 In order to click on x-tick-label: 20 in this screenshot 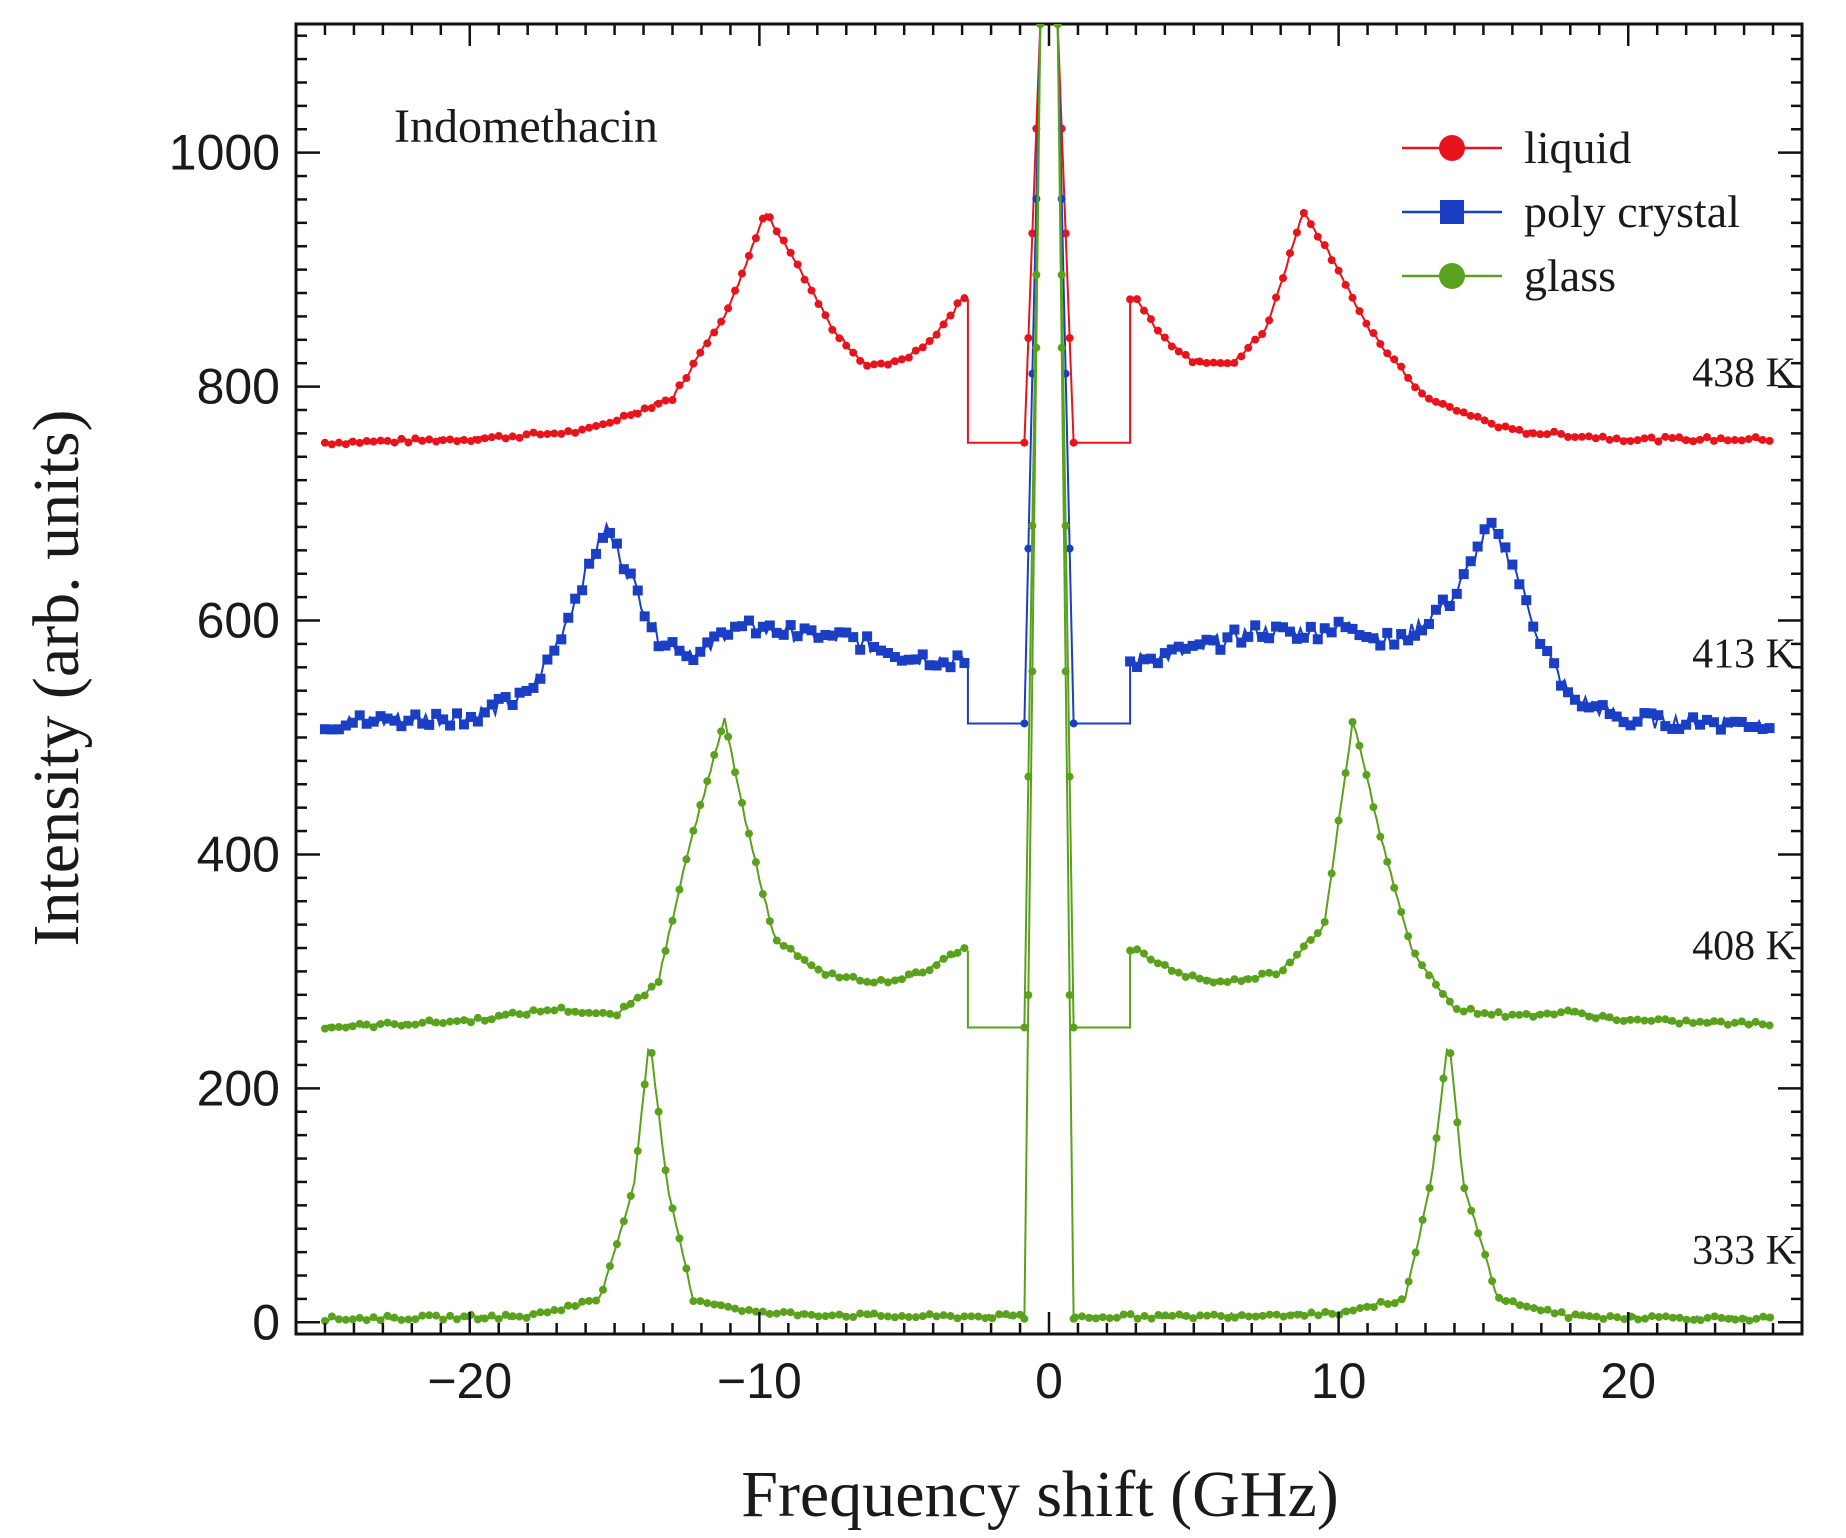, I will do `click(1628, 1381)`.